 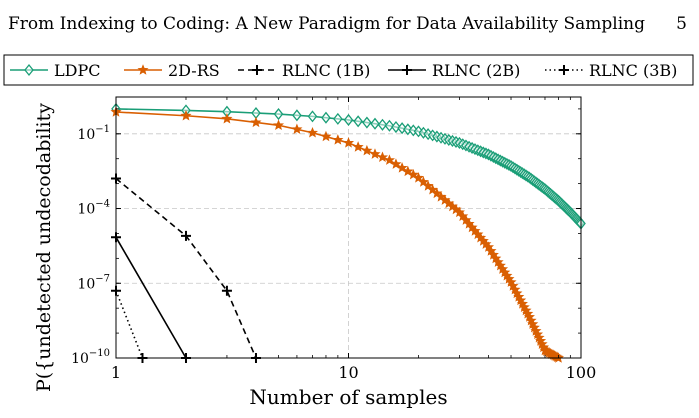 I want to click on legend-entry: RLNC (2B), so click(x=454, y=70).